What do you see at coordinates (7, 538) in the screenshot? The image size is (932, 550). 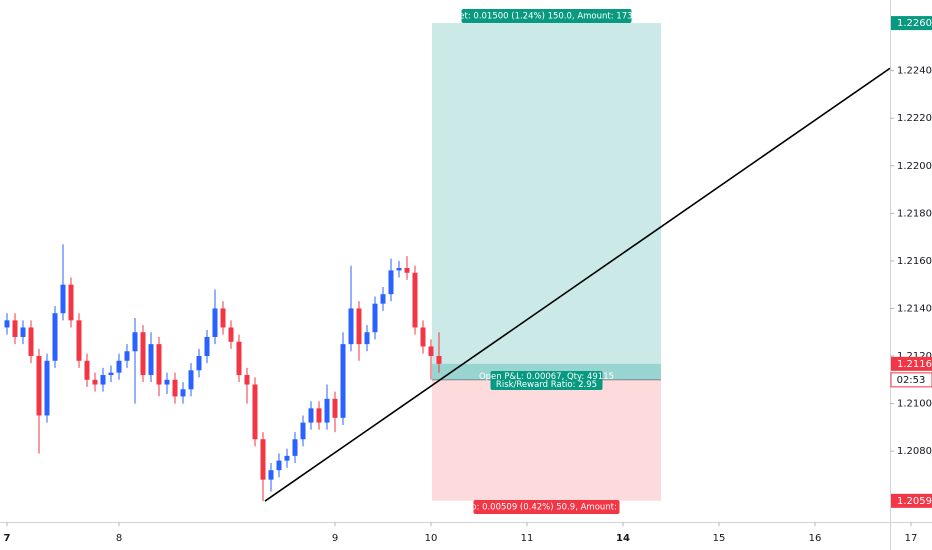 I see `x-tick-label: 7` at bounding box center [7, 538].